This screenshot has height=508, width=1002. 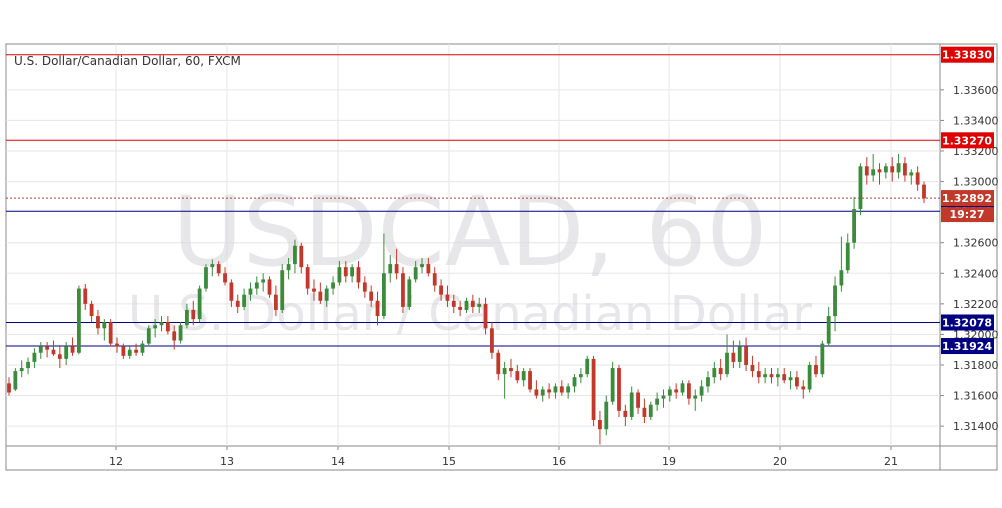 What do you see at coordinates (976, 396) in the screenshot?
I see `y-tick-label: 1.31600` at bounding box center [976, 396].